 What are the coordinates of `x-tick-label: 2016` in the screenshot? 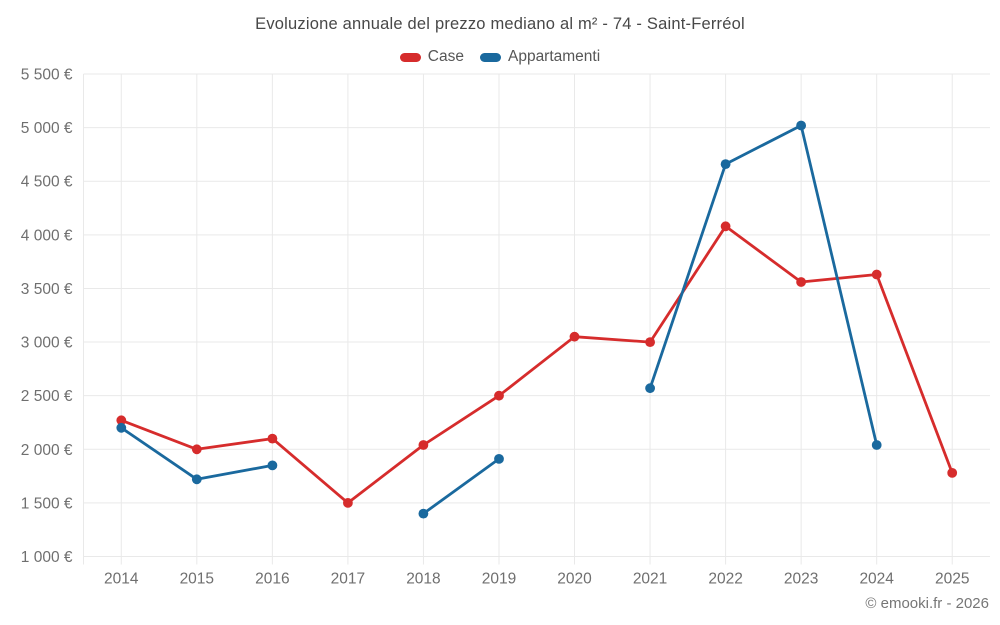 It's located at (272, 579).